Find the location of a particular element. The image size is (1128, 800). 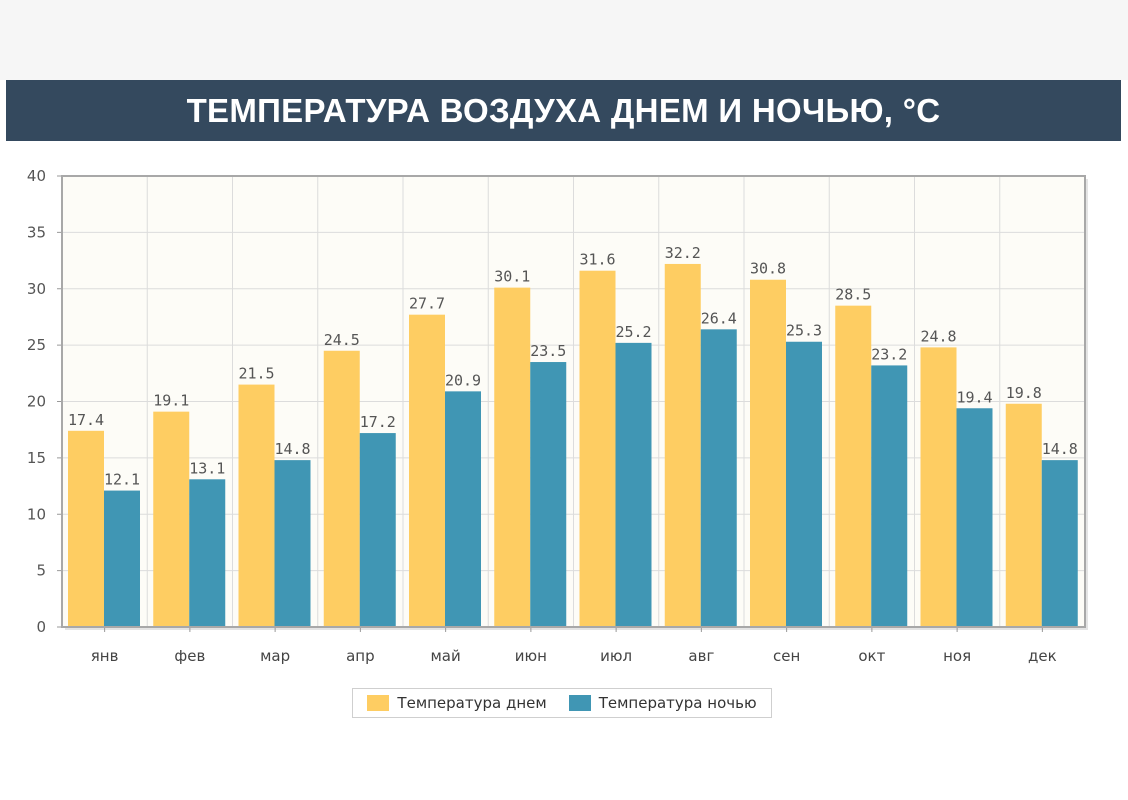

data-label-day-12: 19.8 is located at coordinates (1024, 393).